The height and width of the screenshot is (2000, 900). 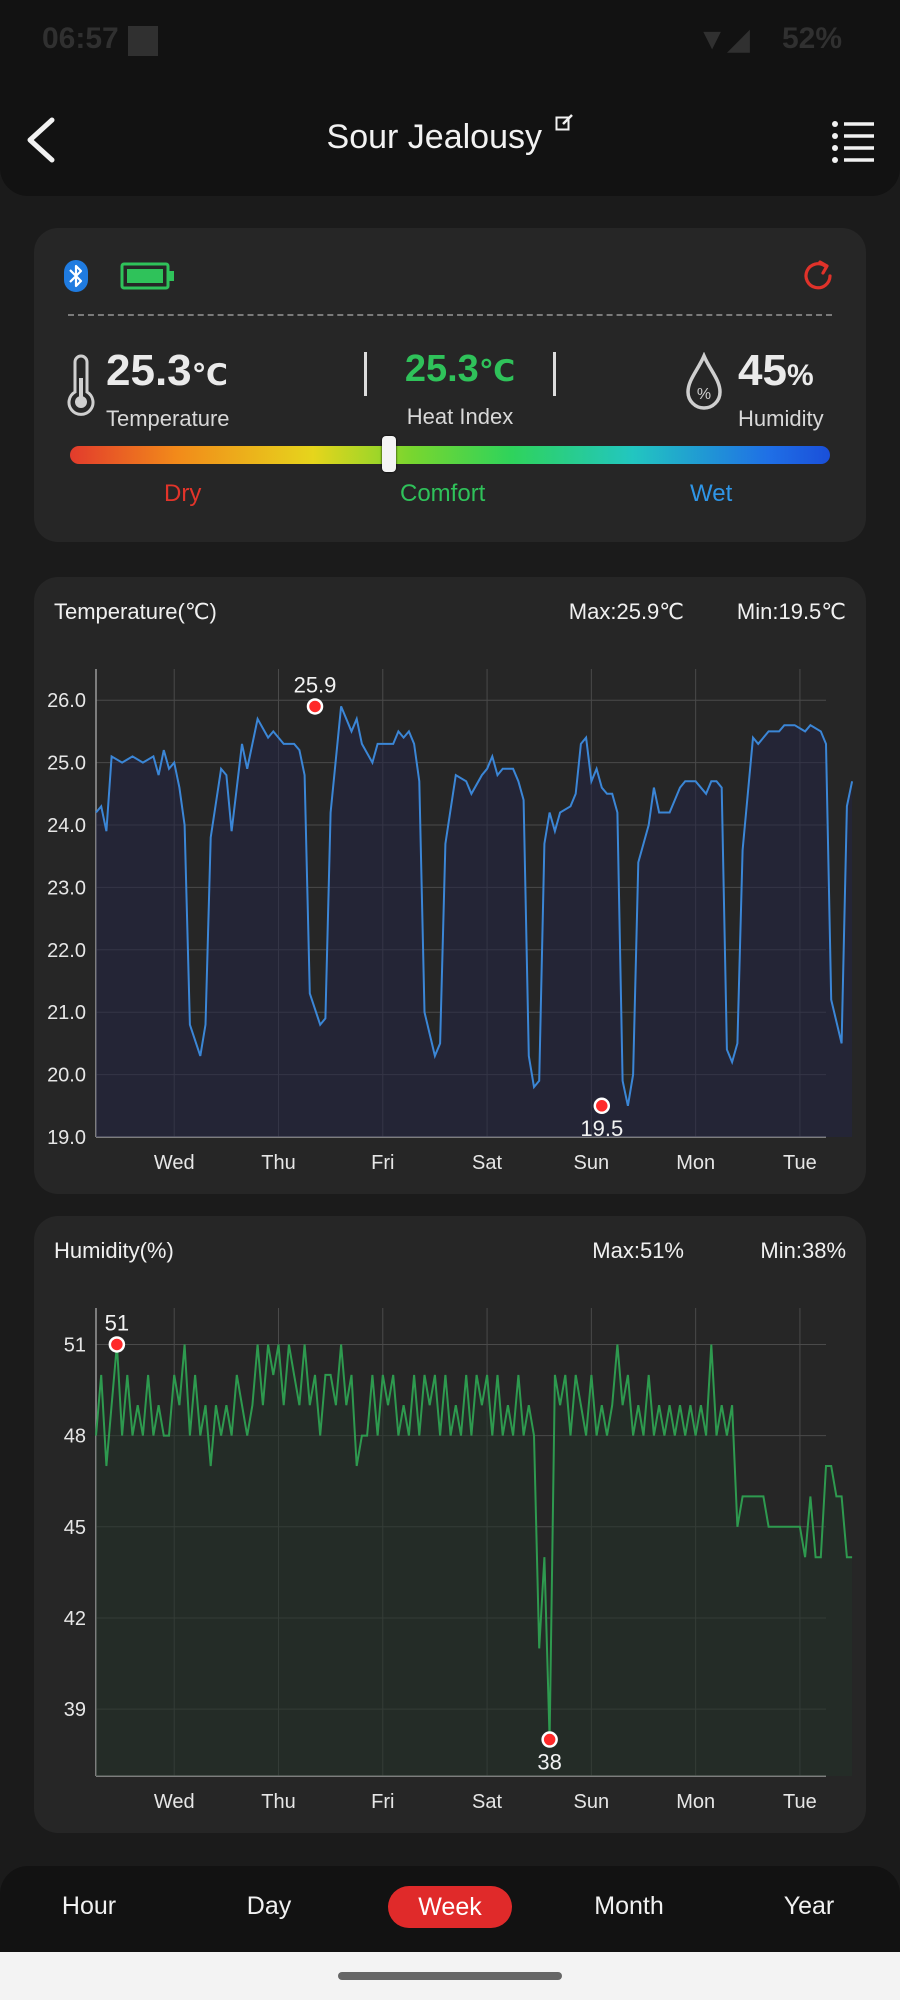 What do you see at coordinates (460, 416) in the screenshot?
I see `heat-index-label: Heat Index` at bounding box center [460, 416].